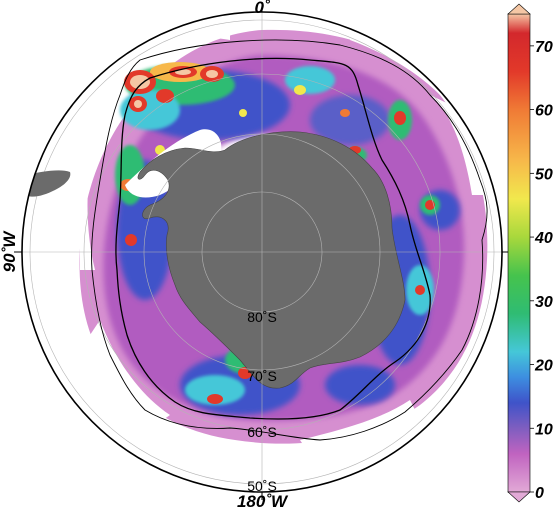 The width and height of the screenshot is (553, 509). What do you see at coordinates (543, 238) in the screenshot?
I see `colorbar-tick-label: 40` at bounding box center [543, 238].